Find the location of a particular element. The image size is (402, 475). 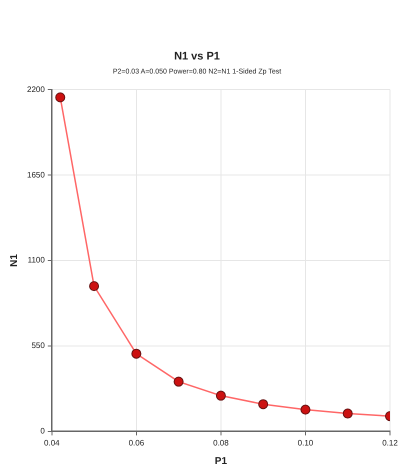

y-tick-label: 2200 is located at coordinates (36, 89).